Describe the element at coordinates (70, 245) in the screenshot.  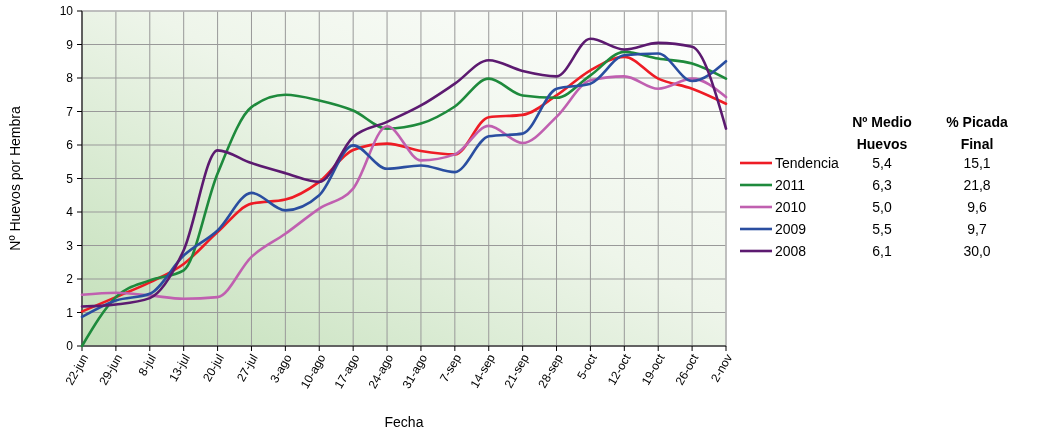
I see `y-tick-label: 3` at that location.